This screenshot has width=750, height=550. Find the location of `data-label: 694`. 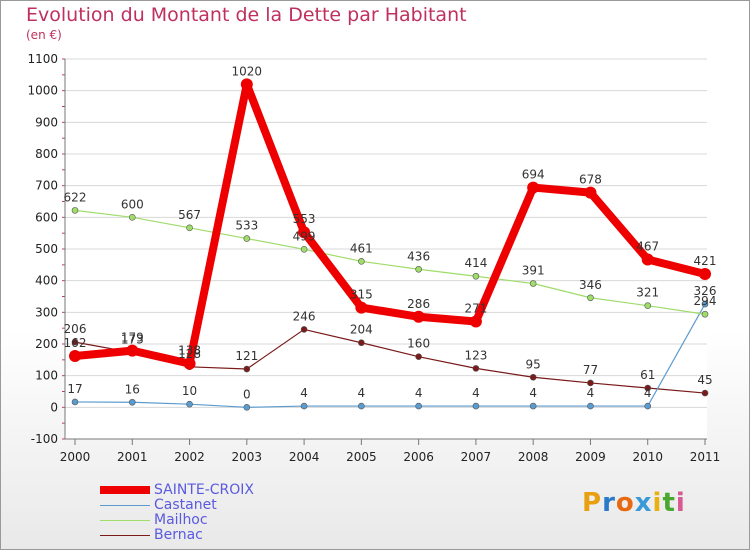

data-label: 694 is located at coordinates (533, 175).